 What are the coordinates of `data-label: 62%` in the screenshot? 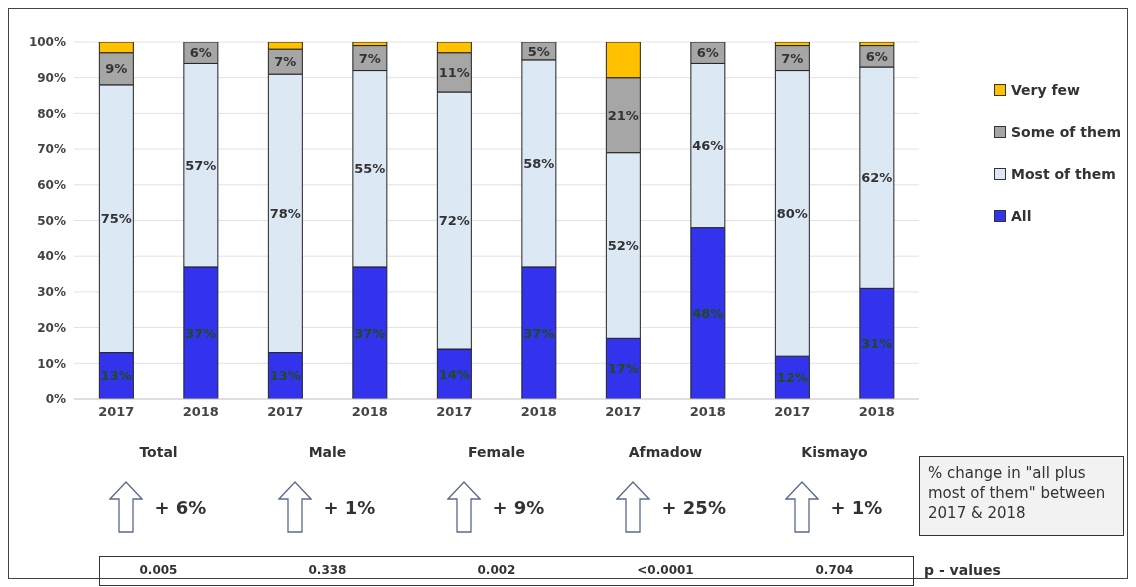 It's located at (877, 178).